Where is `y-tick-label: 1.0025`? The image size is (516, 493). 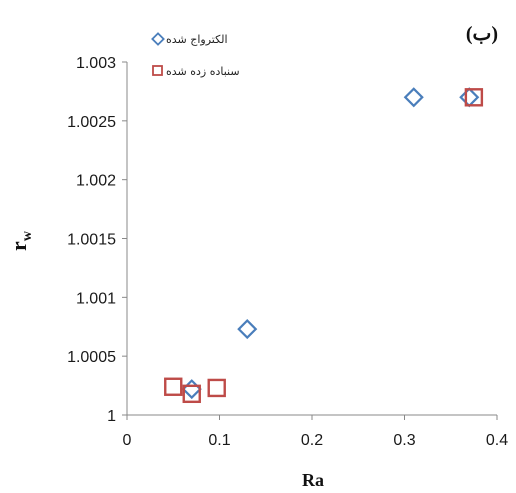
y-tick-label: 1.0025 is located at coordinates (91, 122).